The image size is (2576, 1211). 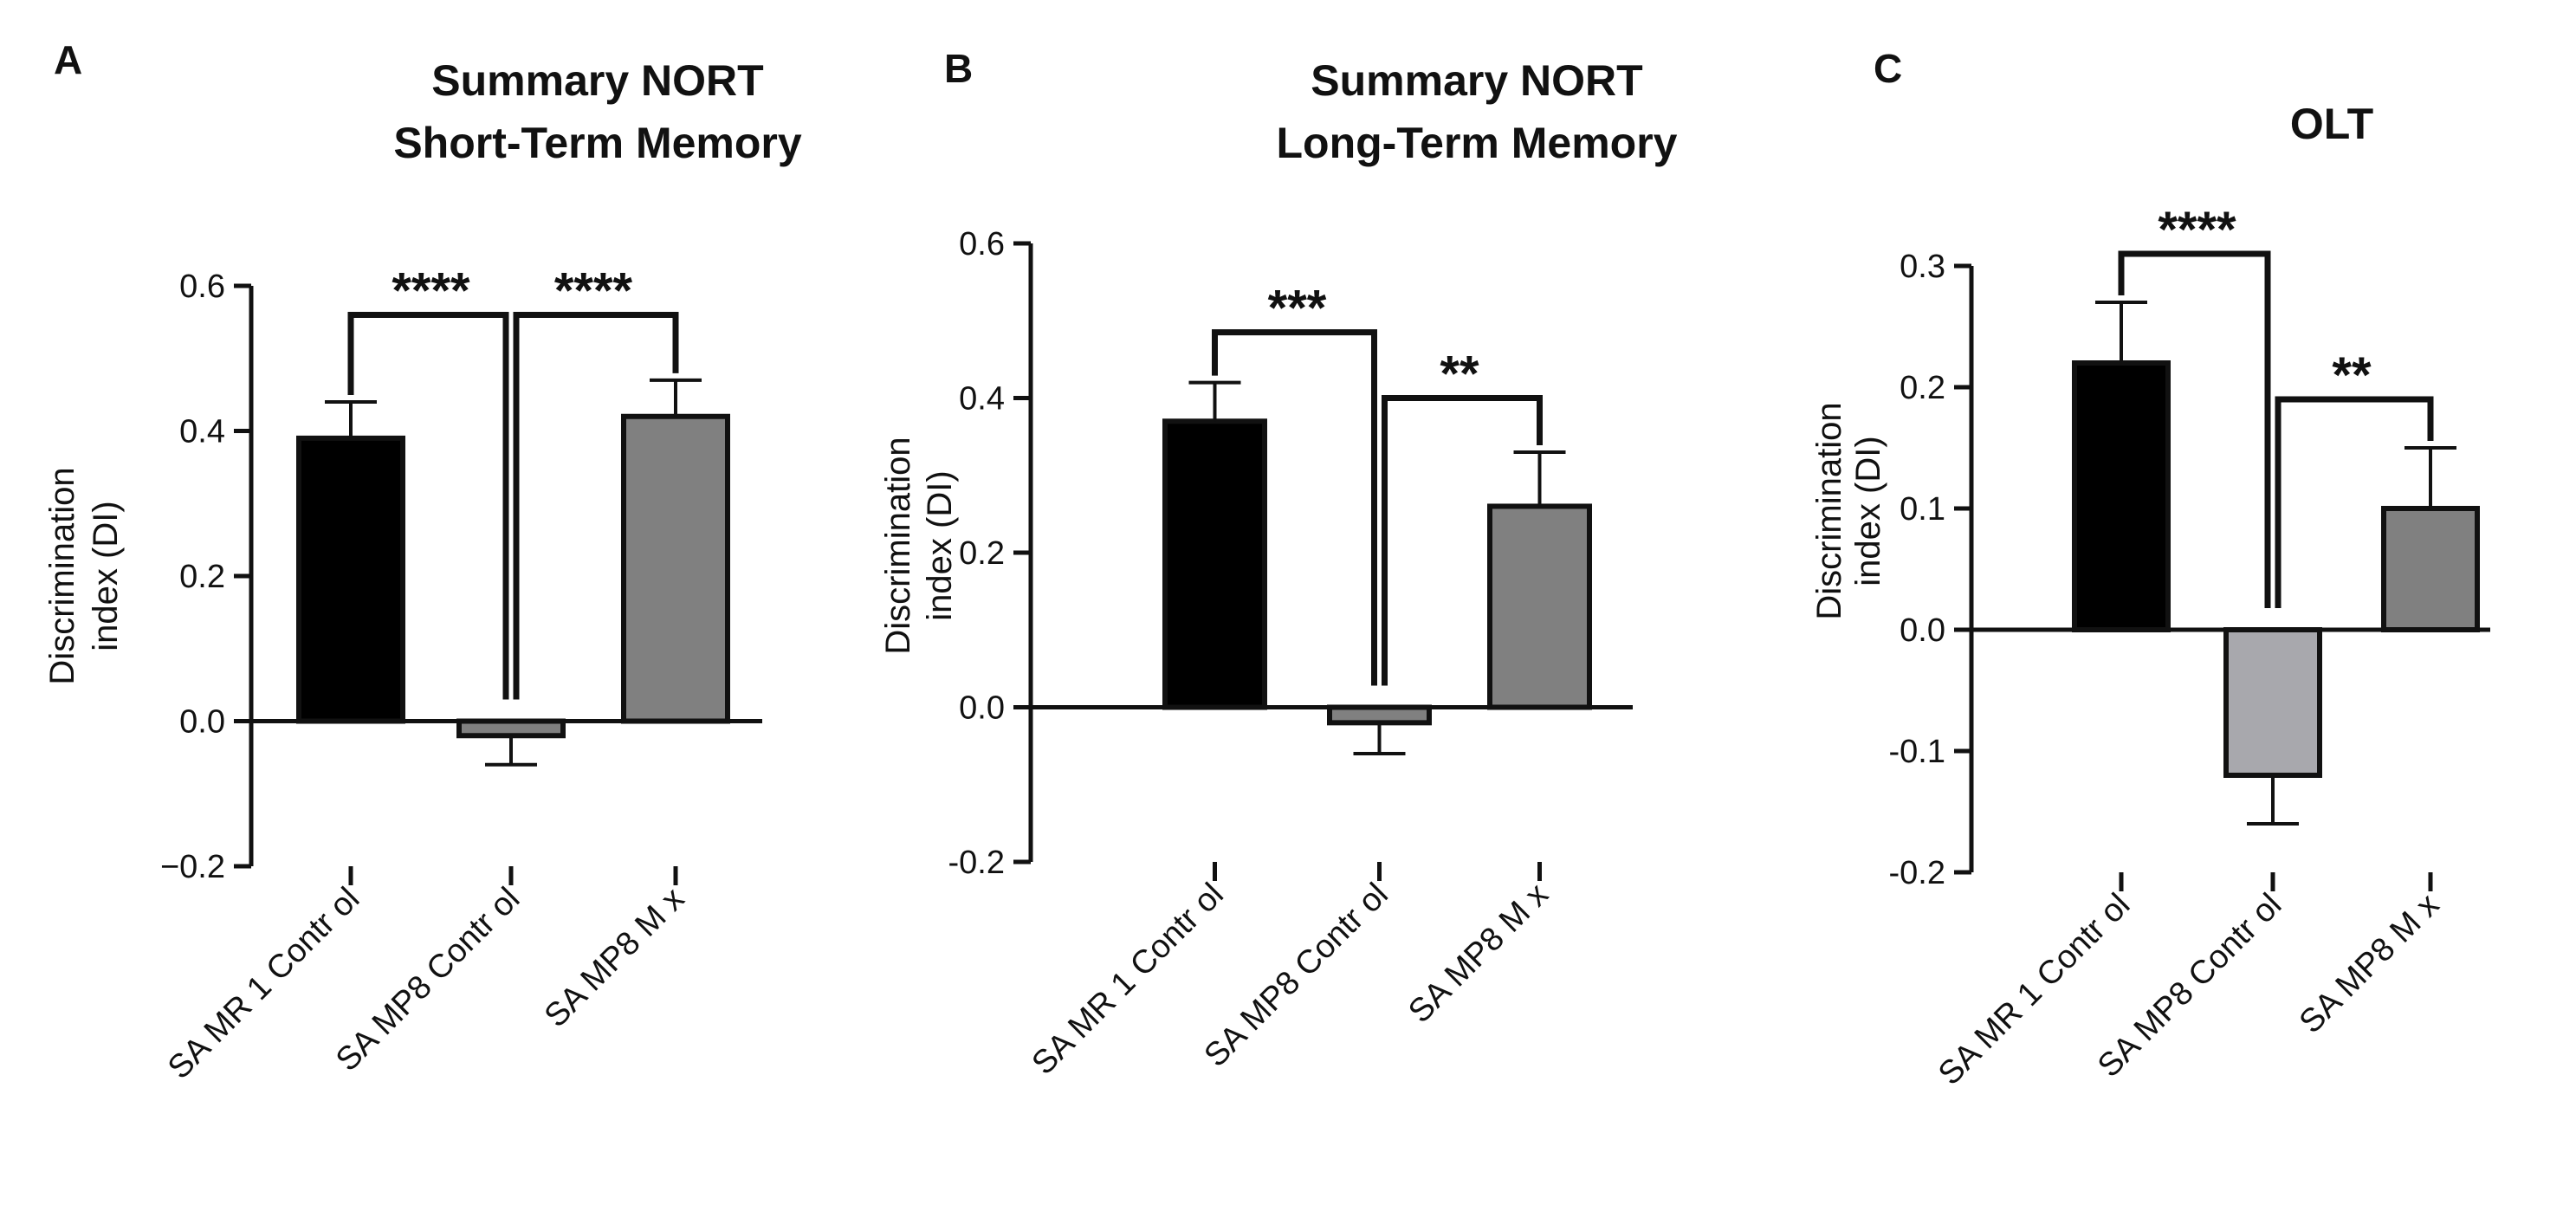 I want to click on panel-b-category-label-3: SA MP8 M x, so click(x=1478, y=954).